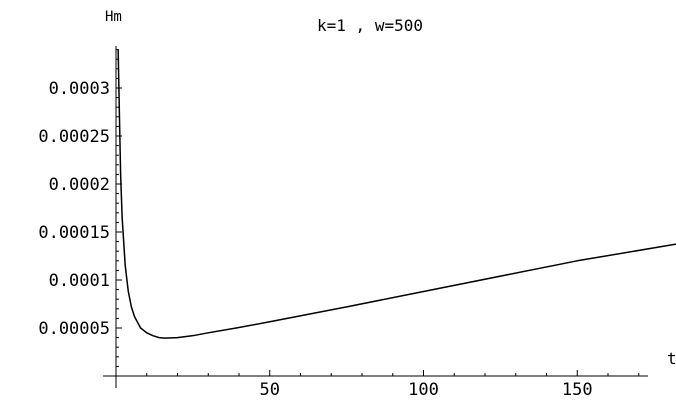 The width and height of the screenshot is (676, 400). Describe the element at coordinates (74, 329) in the screenshot. I see `y-tick-label: 0.00005` at that location.